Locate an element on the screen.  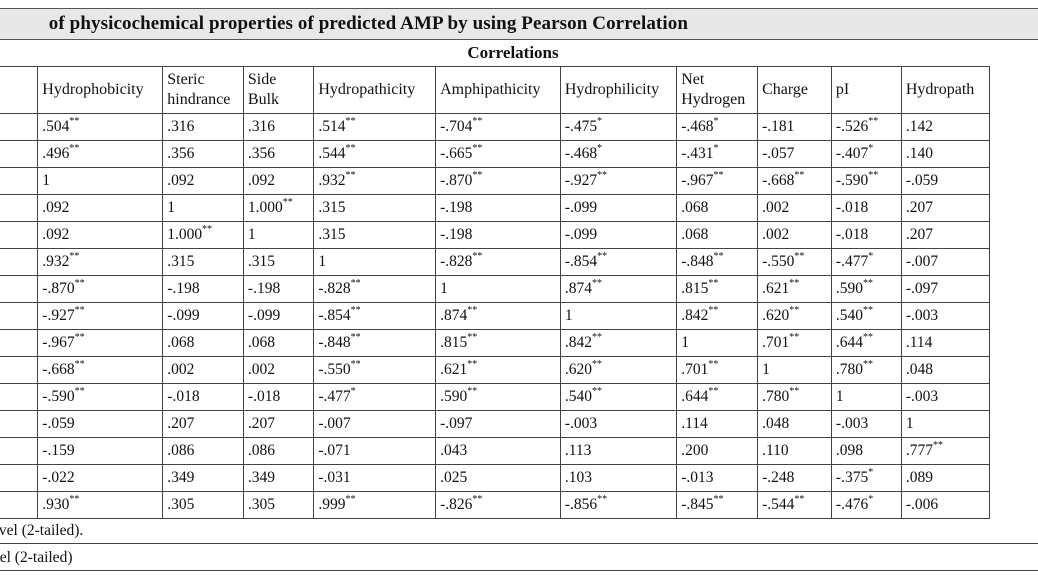
column-header: Hydropathicity is located at coordinates (375, 90).